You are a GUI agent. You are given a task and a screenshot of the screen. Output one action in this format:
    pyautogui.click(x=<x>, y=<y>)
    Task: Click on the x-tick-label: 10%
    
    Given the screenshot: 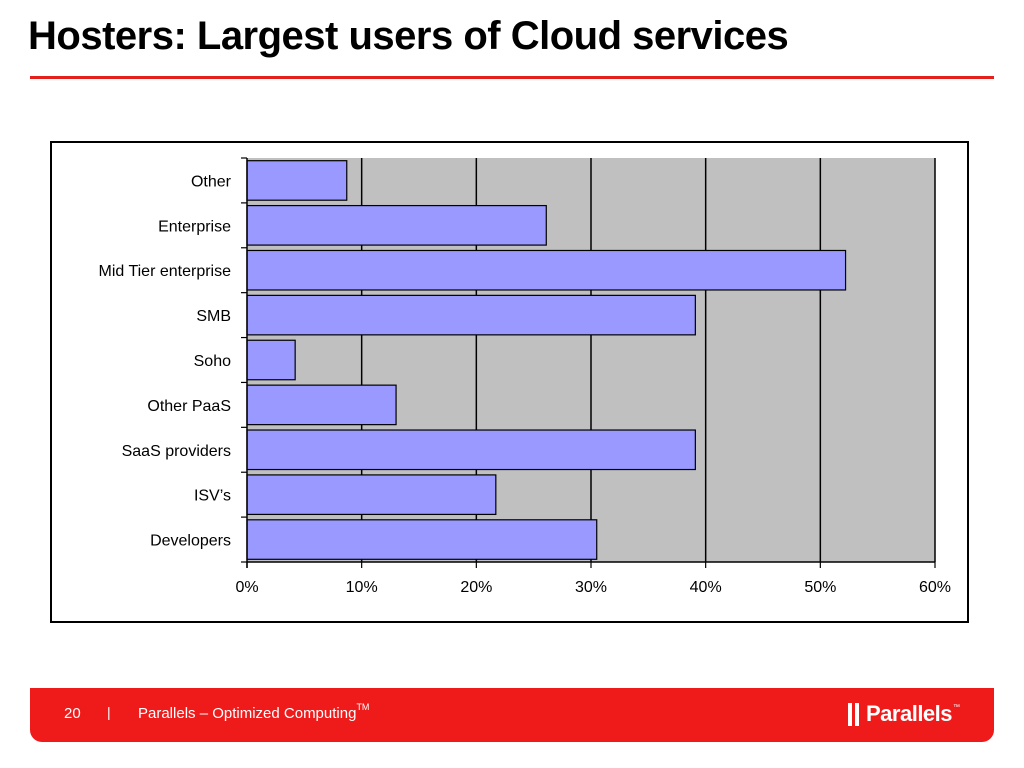 What is the action you would take?
    pyautogui.click(x=362, y=587)
    